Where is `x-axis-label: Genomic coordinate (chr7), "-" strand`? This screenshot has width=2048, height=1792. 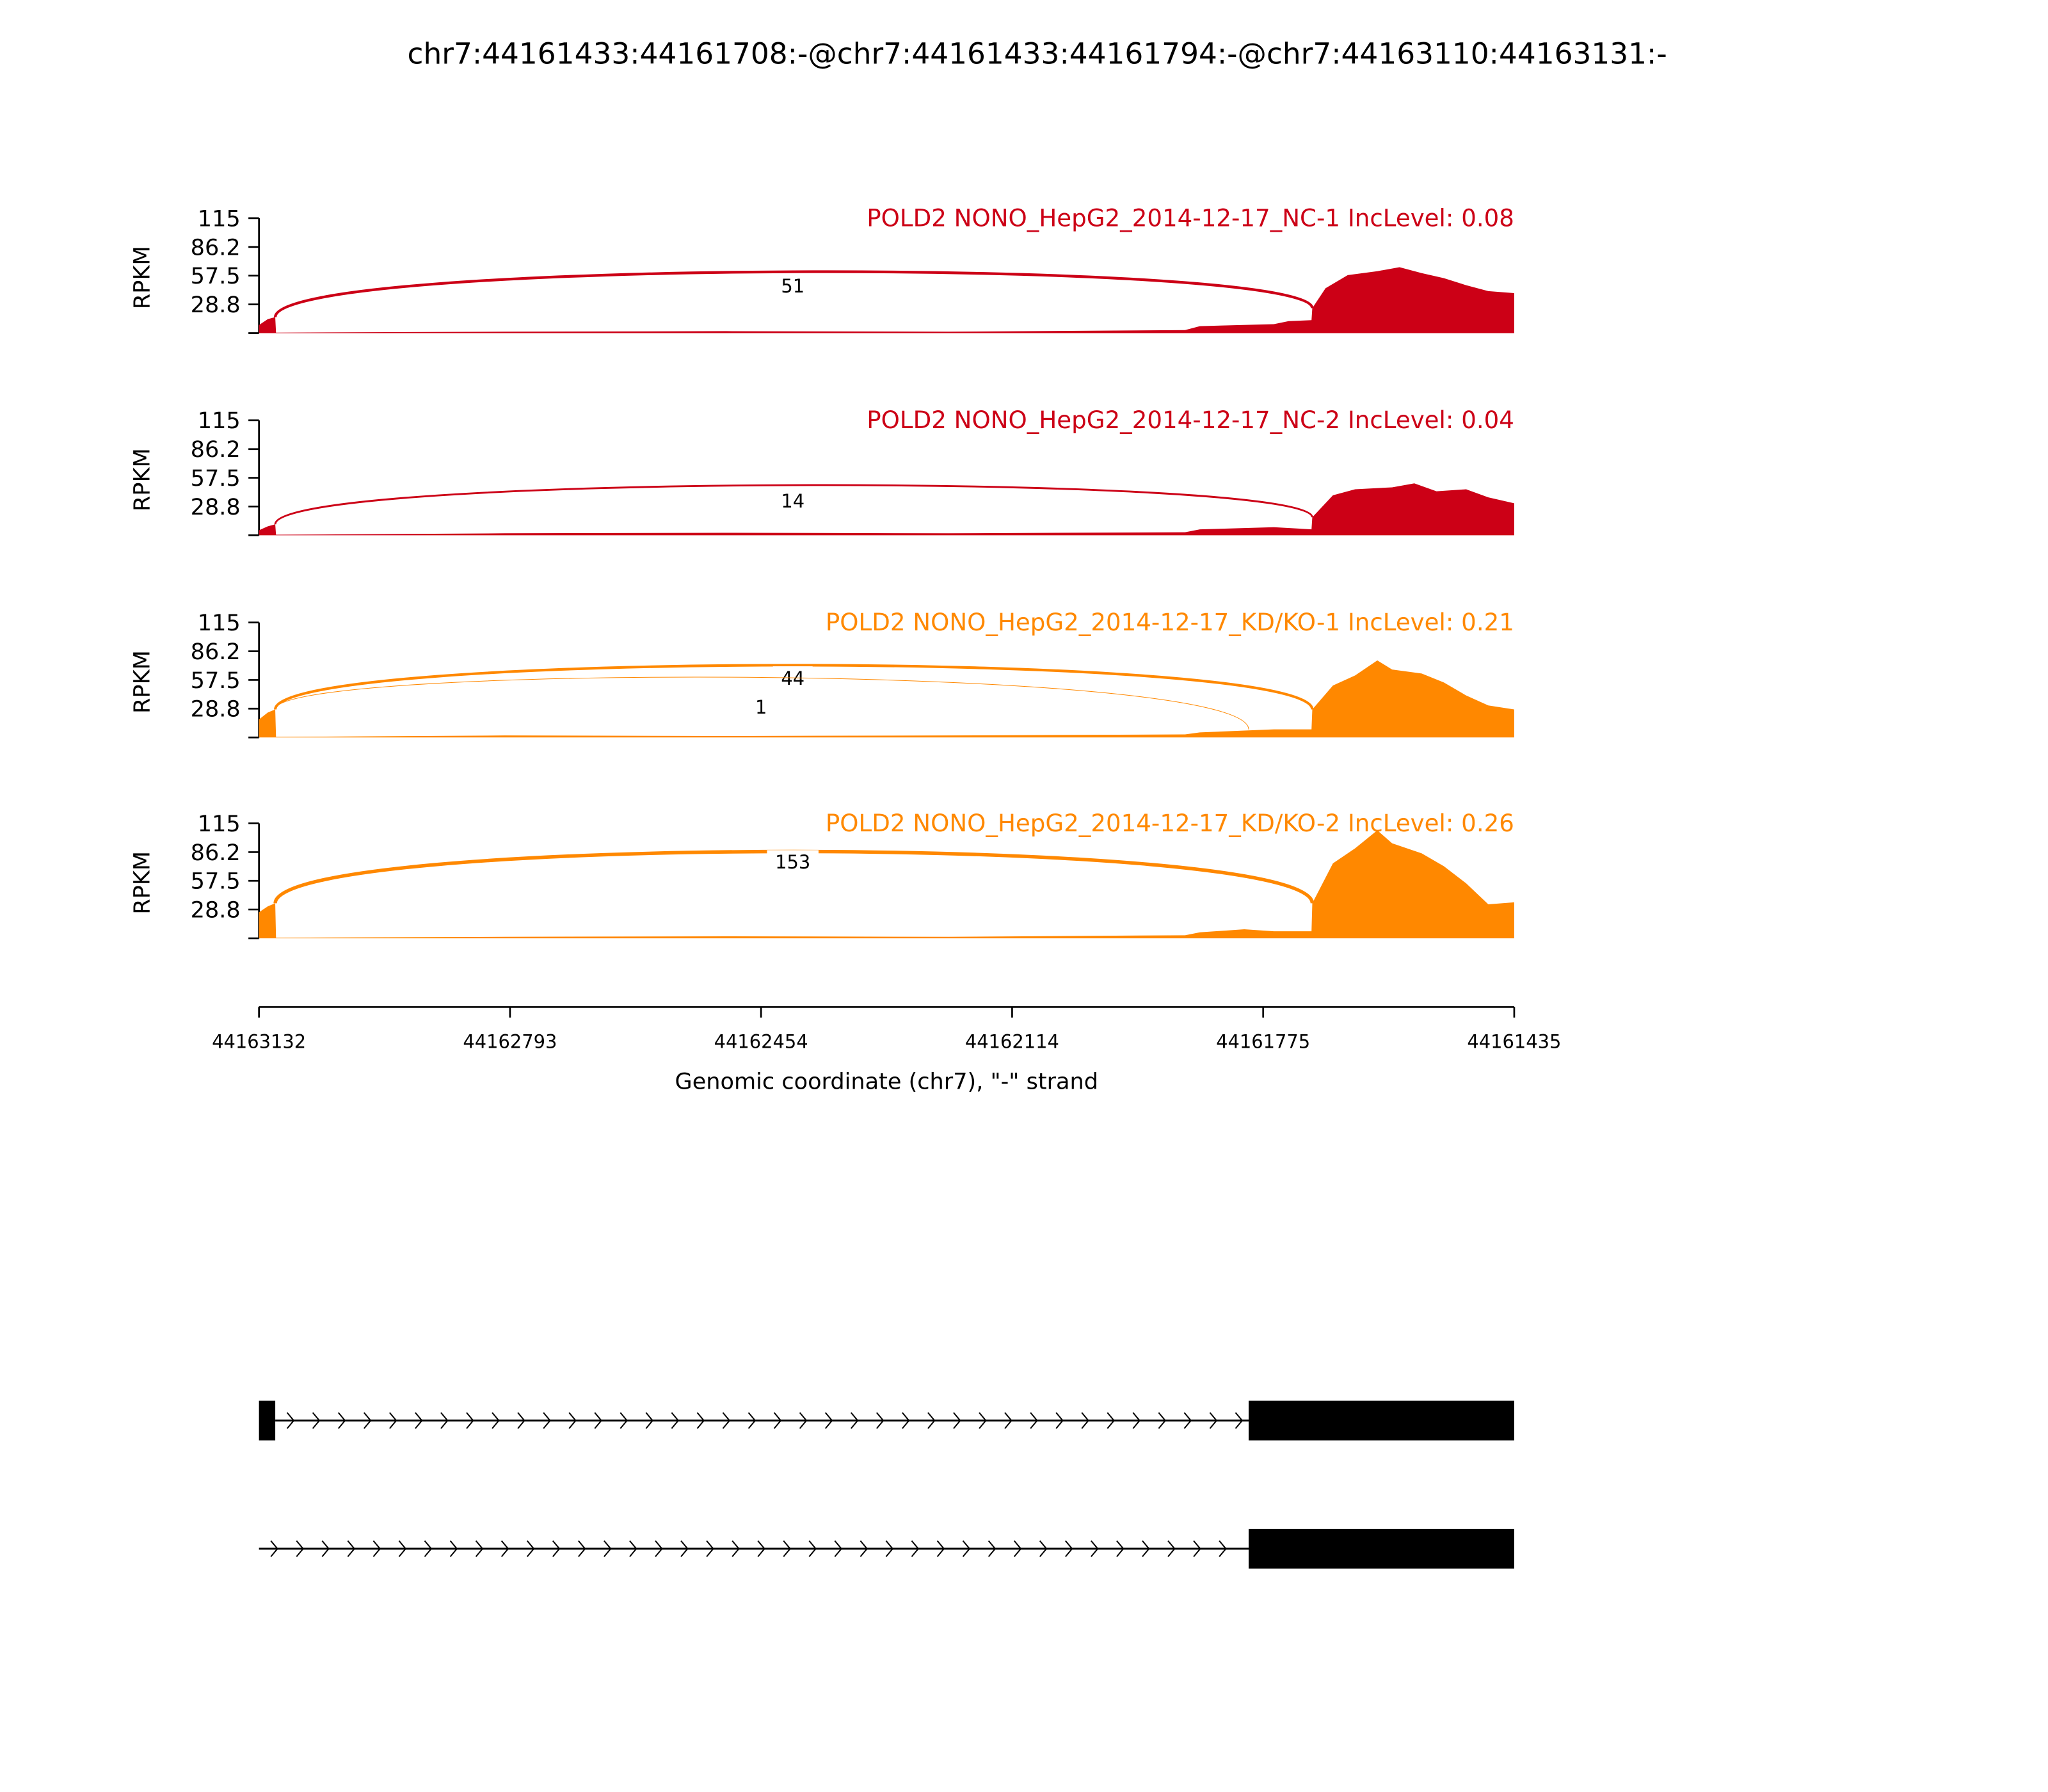 x-axis-label: Genomic coordinate (chr7), "-" strand is located at coordinates (887, 1081).